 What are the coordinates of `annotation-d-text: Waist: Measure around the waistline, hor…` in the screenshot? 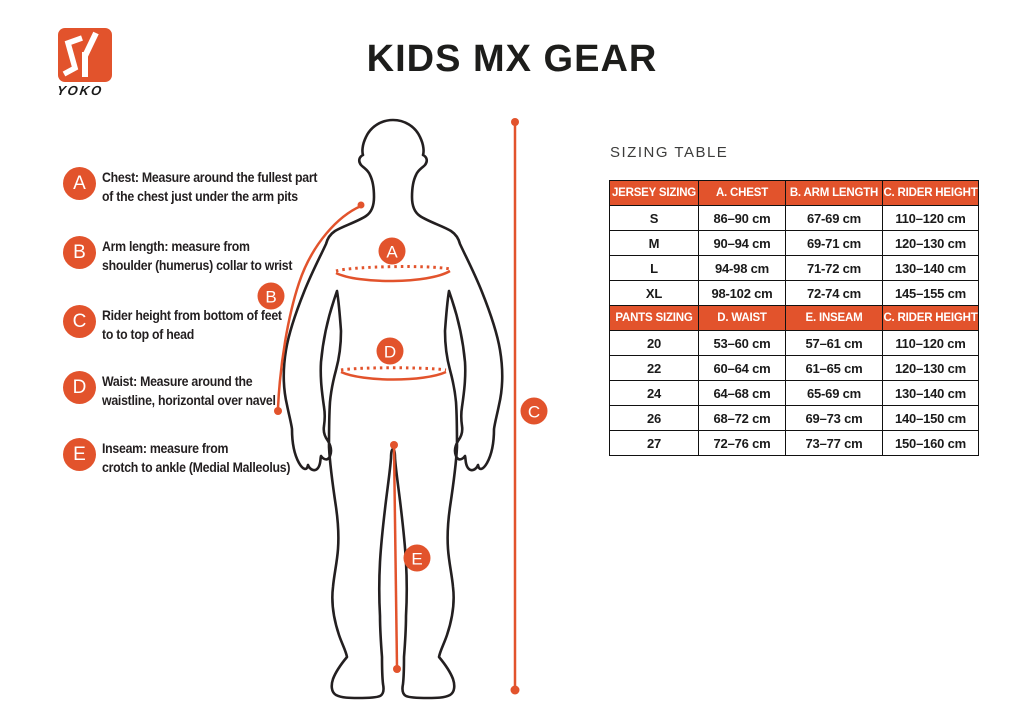 It's located at (189, 390).